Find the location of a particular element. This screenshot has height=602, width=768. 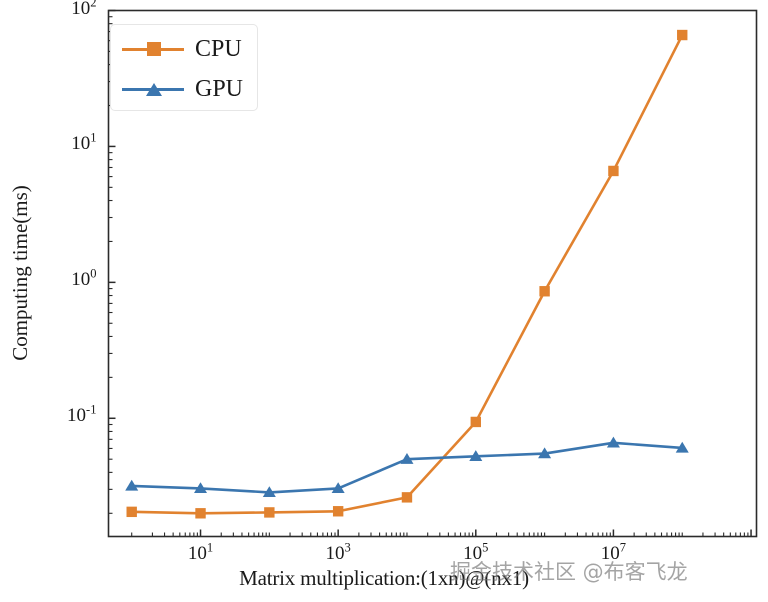

legend-entry-cpu: CPU is located at coordinates (185, 49).